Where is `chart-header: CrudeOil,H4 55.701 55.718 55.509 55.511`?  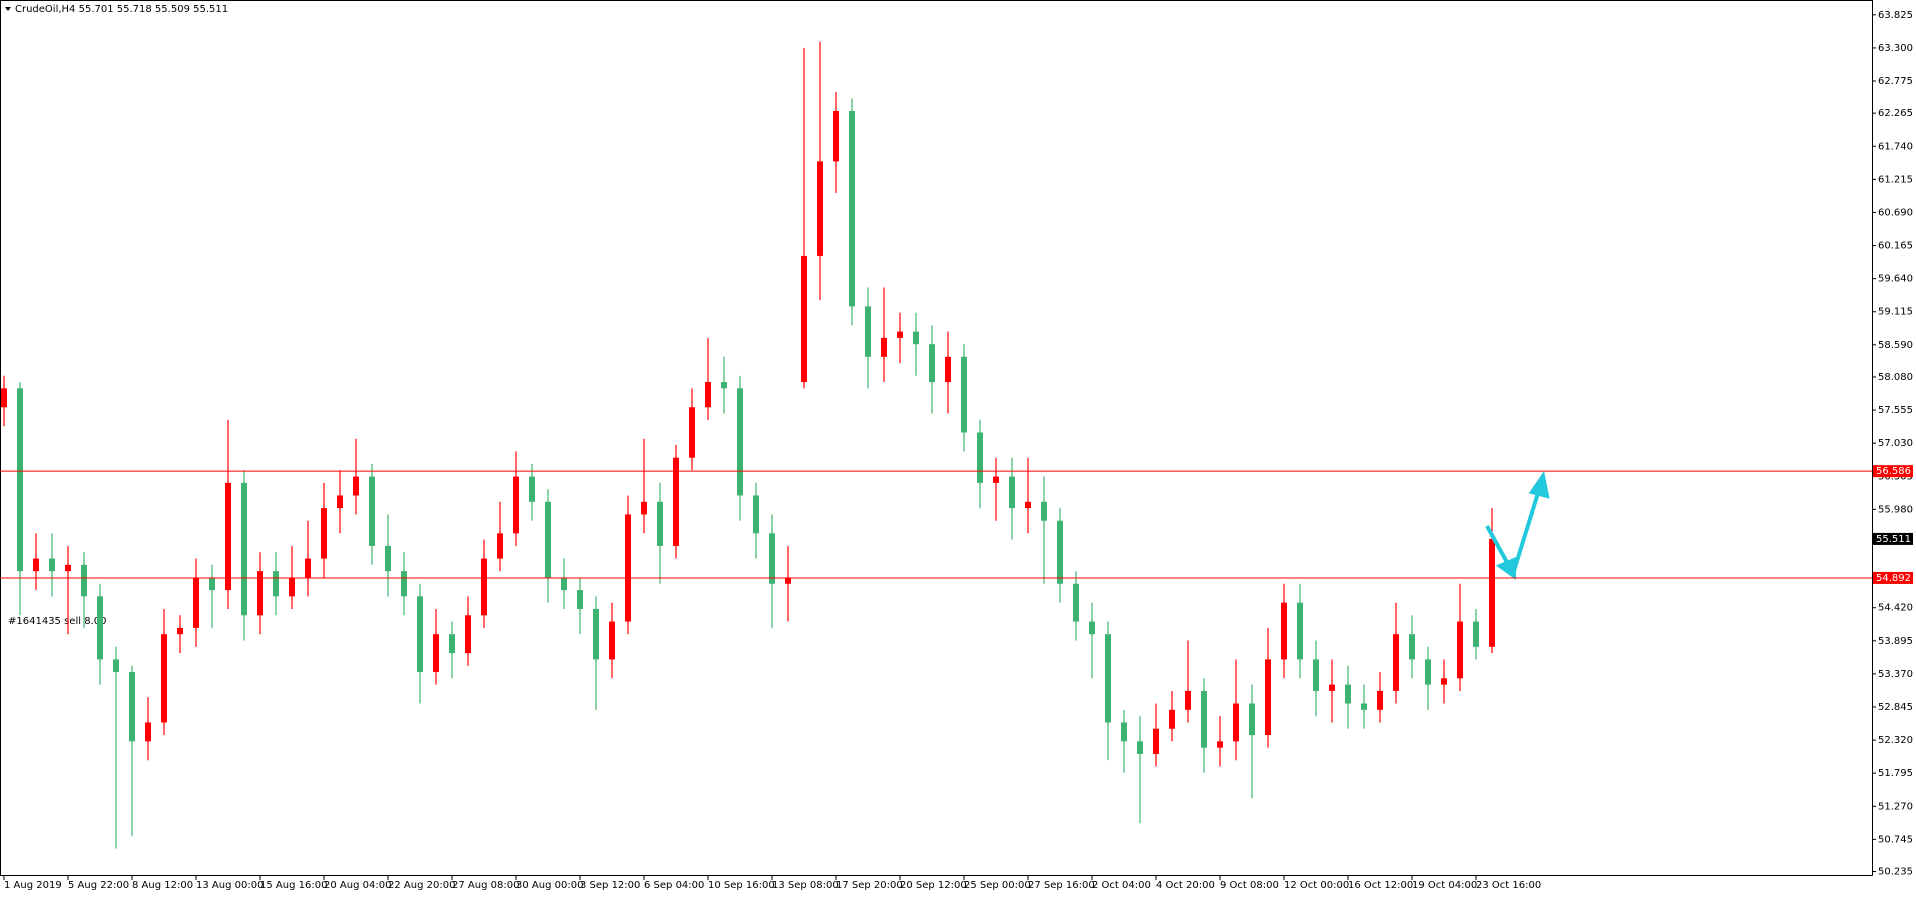 chart-header: CrudeOil,H4 55.701 55.718 55.509 55.511 is located at coordinates (121, 9).